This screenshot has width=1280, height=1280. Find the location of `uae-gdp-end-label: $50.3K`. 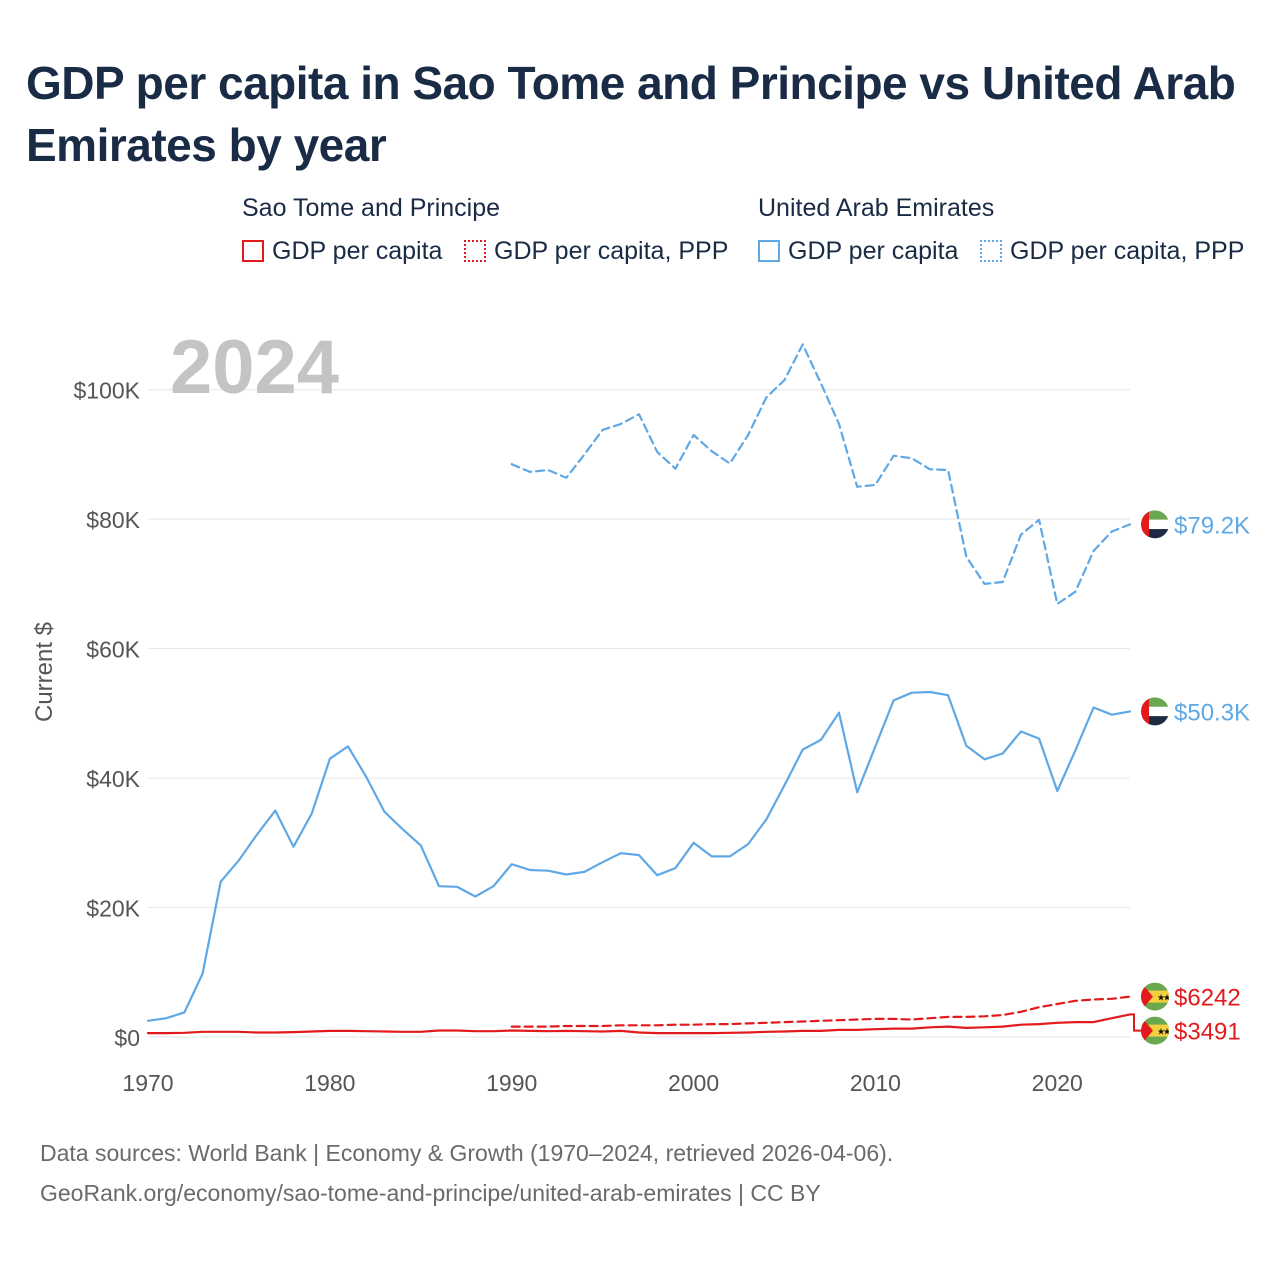

uae-gdp-end-label: $50.3K is located at coordinates (1212, 712).